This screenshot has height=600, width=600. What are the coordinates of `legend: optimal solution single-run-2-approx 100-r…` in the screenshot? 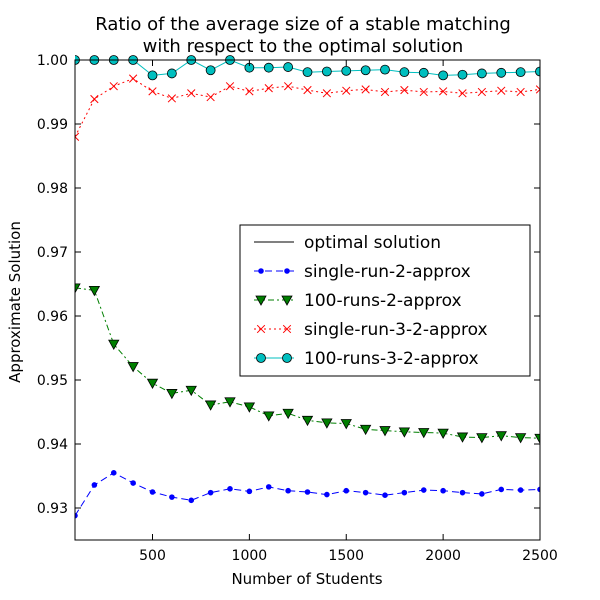 It's located at (385, 300).